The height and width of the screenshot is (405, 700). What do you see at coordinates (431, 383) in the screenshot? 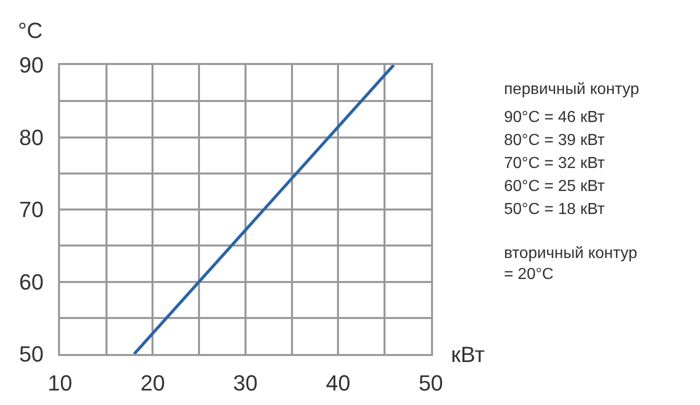
I see `x-tick-label: 50` at bounding box center [431, 383].